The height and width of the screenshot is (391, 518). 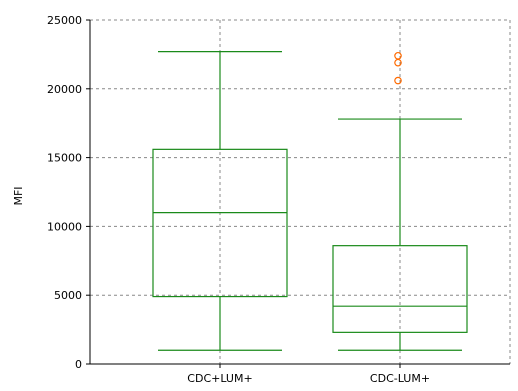 What do you see at coordinates (308, 374) in the screenshot?
I see `x-axis-labels: CDC+LUM+ CDC-LUM+` at bounding box center [308, 374].